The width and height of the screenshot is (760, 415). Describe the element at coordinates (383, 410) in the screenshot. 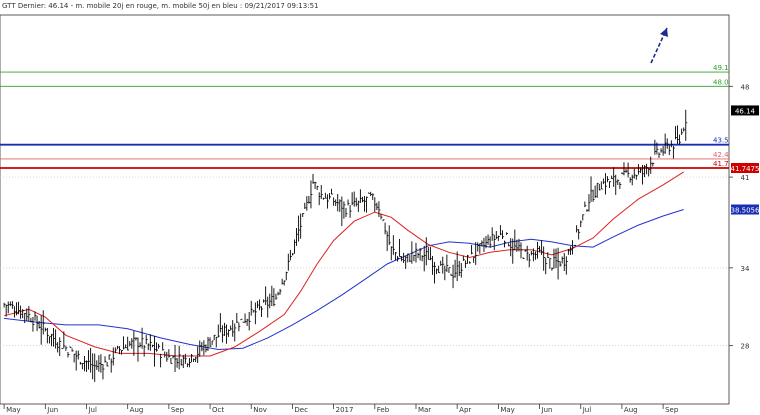

I see `x-tick-label: Feb` at that location.